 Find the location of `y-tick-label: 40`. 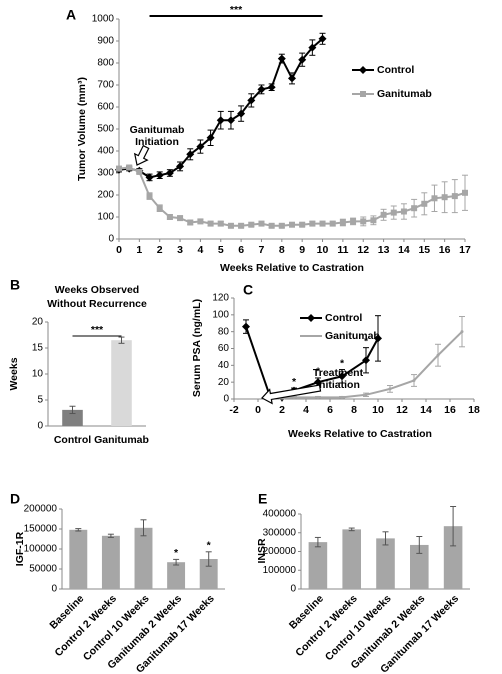

y-tick-label: 40 is located at coordinates (224, 365).